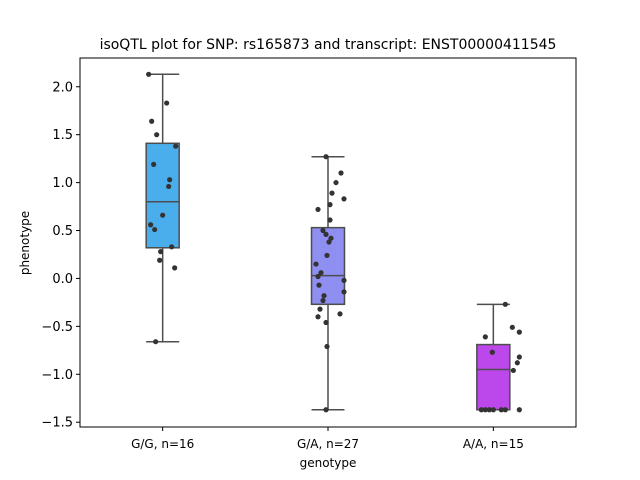 The width and height of the screenshot is (640, 480). What do you see at coordinates (493, 444) in the screenshot?
I see `x-tick-label: A/A, n=15` at bounding box center [493, 444].